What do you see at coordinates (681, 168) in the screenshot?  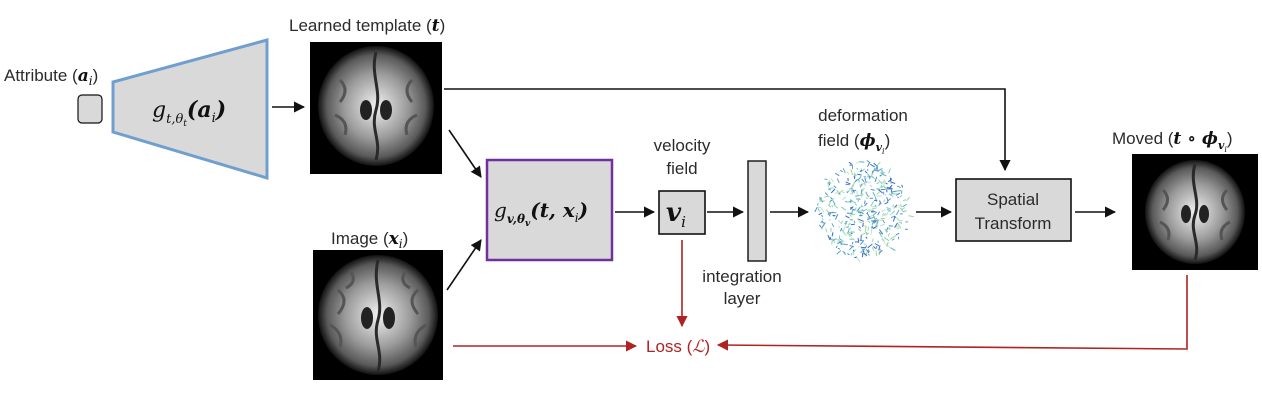 I see `velocity-field-label-line2: field` at bounding box center [681, 168].